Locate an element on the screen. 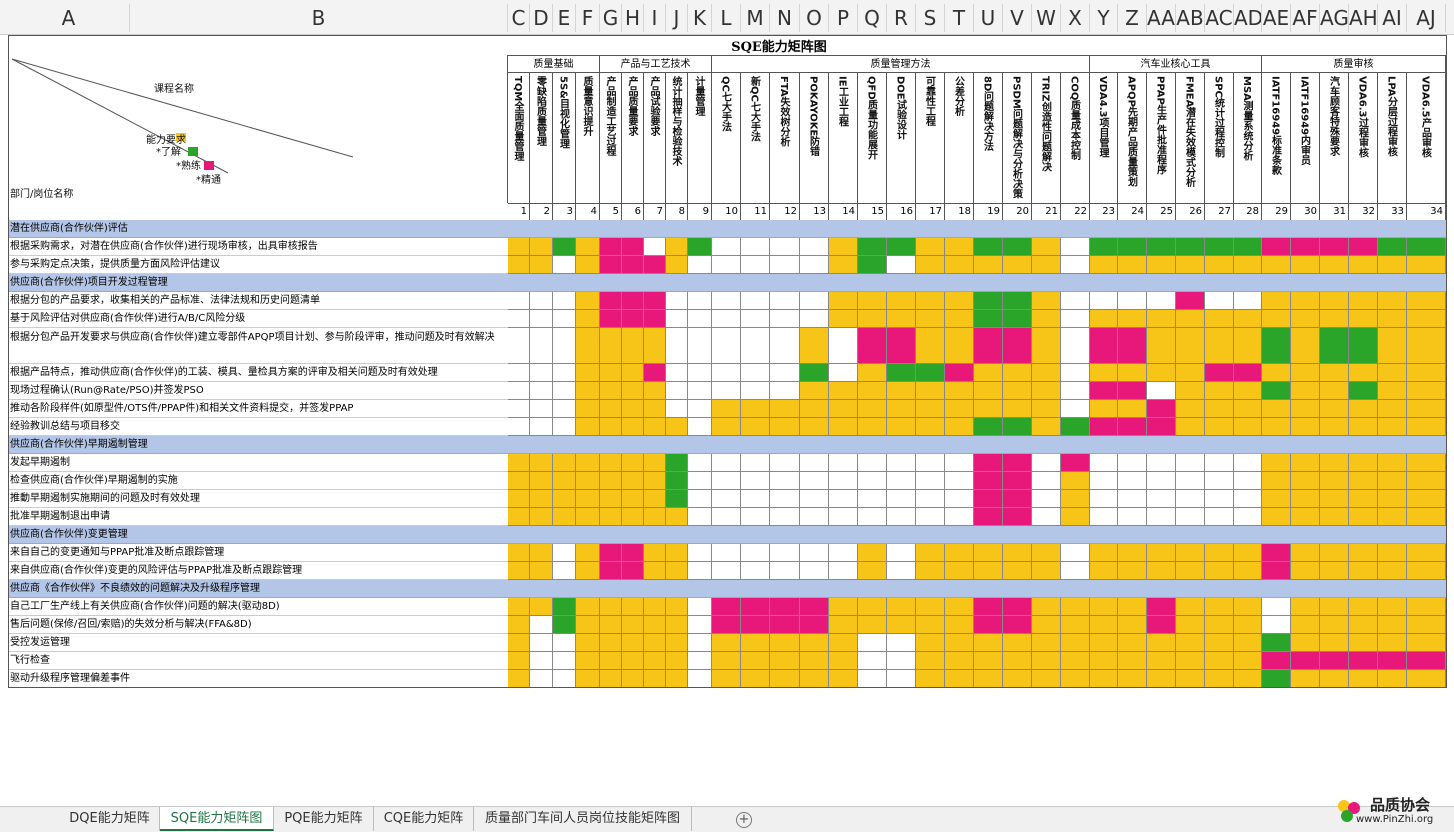 This screenshot has width=1454, height=832. row-label: 驱动升级程序管理偏差事件 is located at coordinates (258, 679).